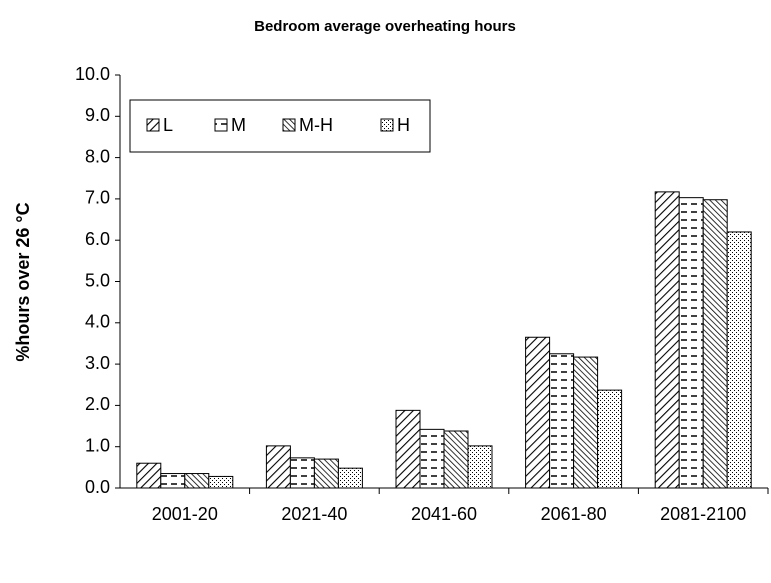  Describe the element at coordinates (97, 487) in the screenshot. I see `y-tick-label: 0.0` at that location.